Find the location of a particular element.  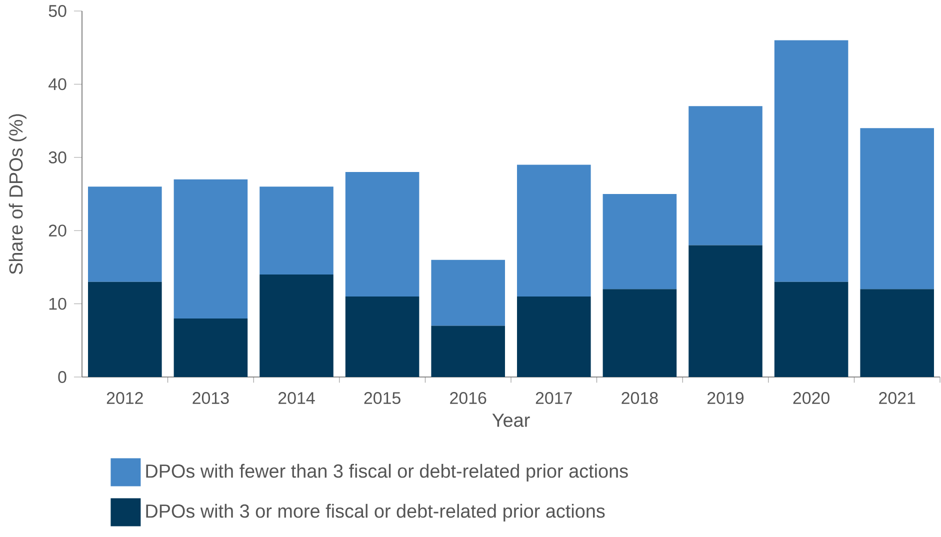

x-axis-title: Year is located at coordinates (511, 420).